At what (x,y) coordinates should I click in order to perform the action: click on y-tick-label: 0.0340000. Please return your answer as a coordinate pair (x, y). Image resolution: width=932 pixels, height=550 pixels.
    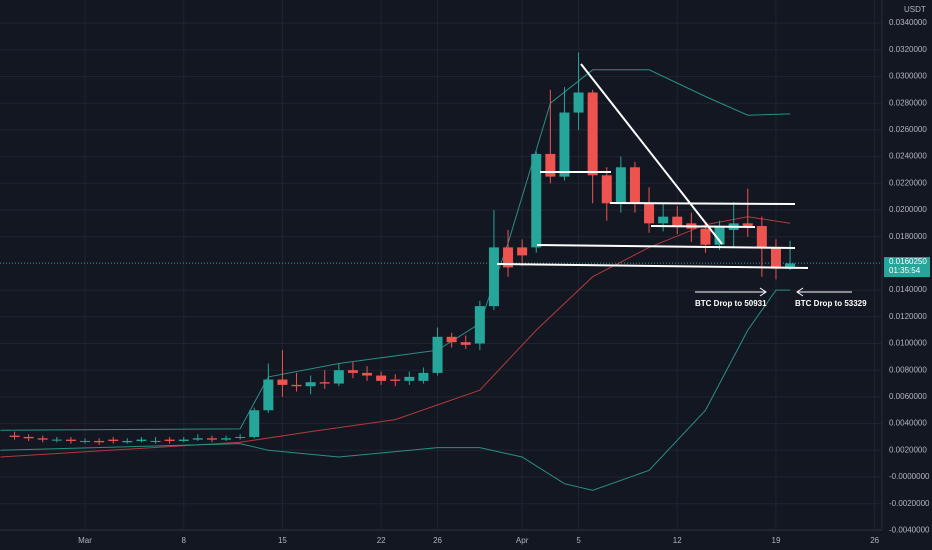
    Looking at the image, I should click on (908, 22).